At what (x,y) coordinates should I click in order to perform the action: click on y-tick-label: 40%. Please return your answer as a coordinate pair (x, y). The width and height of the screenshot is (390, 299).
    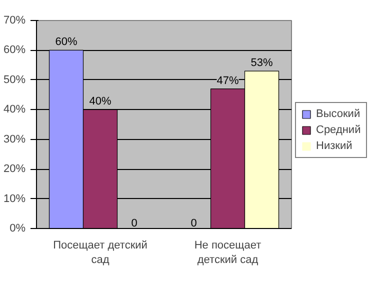
    Looking at the image, I should click on (14, 110).